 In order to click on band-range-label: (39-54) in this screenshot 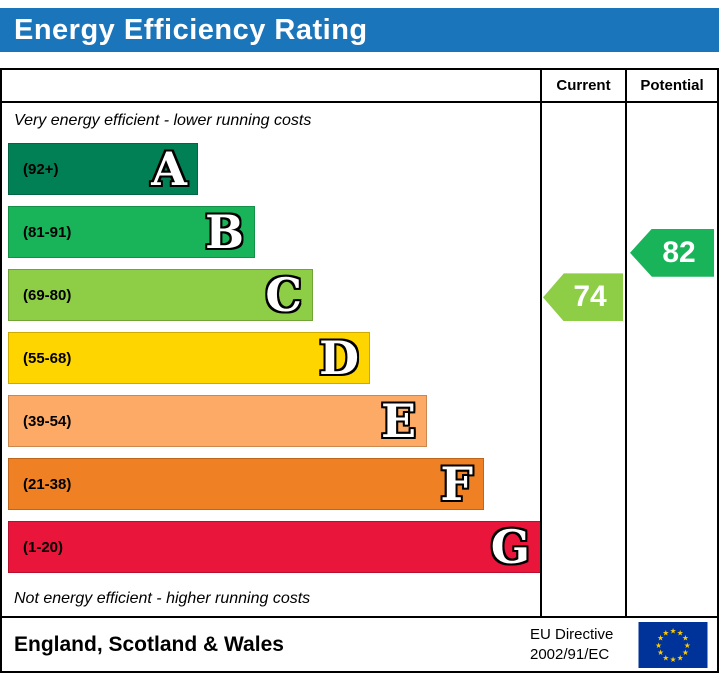, I will do `click(47, 421)`.